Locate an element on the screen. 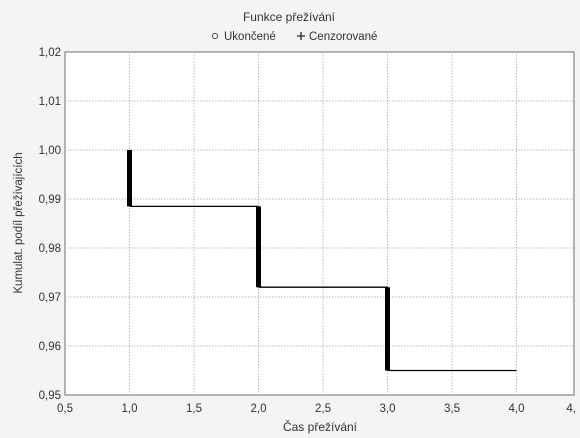 This screenshot has height=438, width=580. y-tick-label: 0,96 is located at coordinates (50, 347).